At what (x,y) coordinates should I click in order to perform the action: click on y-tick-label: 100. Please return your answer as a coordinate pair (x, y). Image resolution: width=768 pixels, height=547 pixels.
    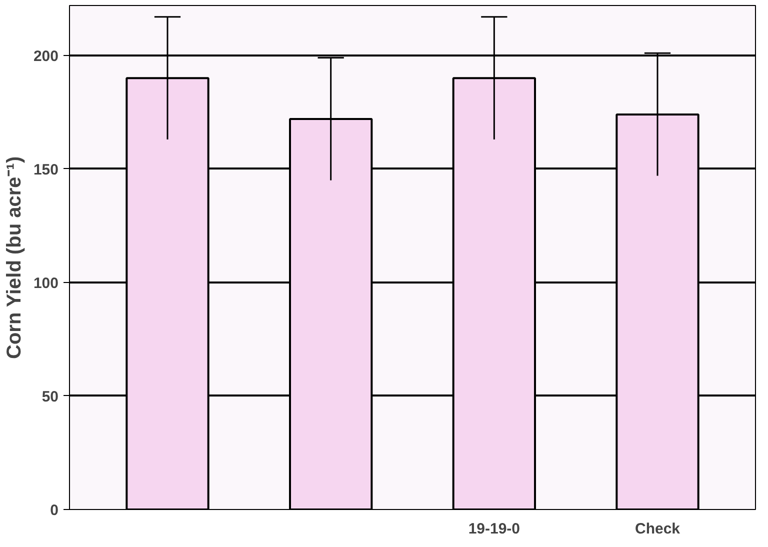
    Looking at the image, I should click on (46, 283).